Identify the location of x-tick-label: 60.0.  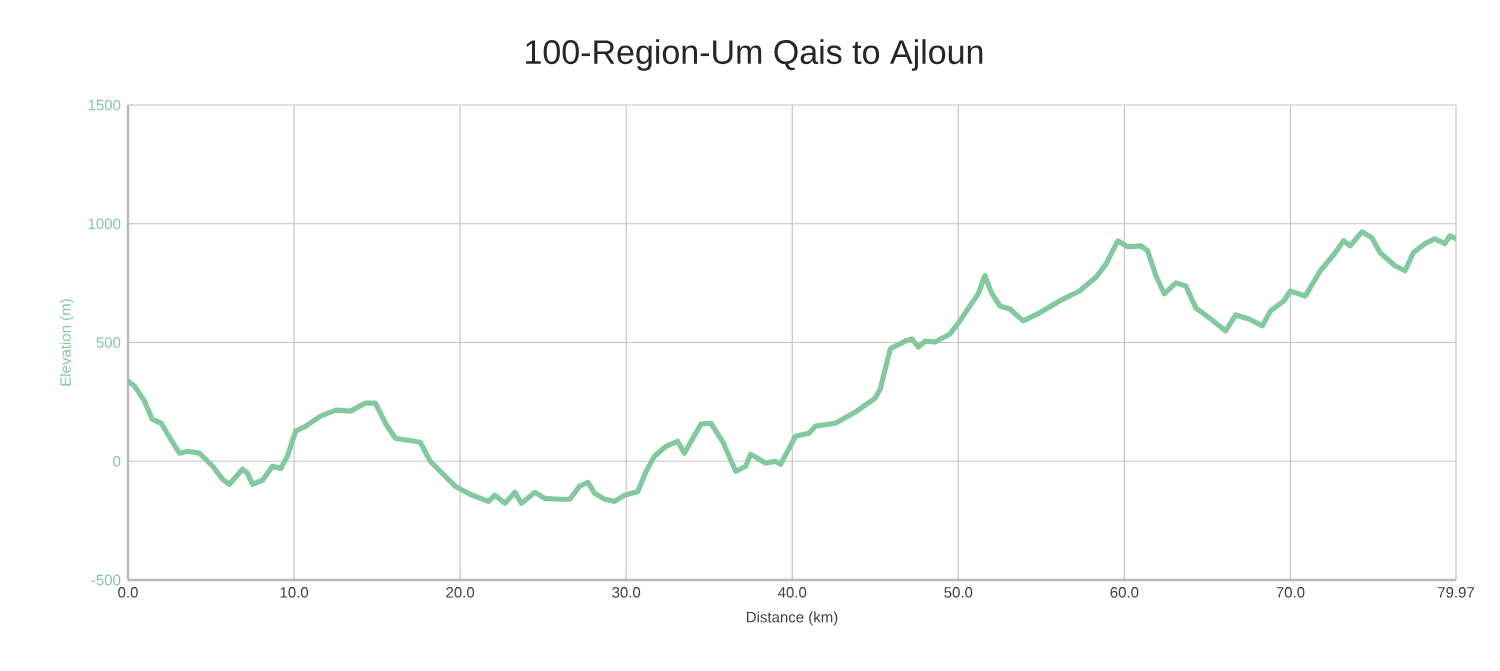
(1124, 592).